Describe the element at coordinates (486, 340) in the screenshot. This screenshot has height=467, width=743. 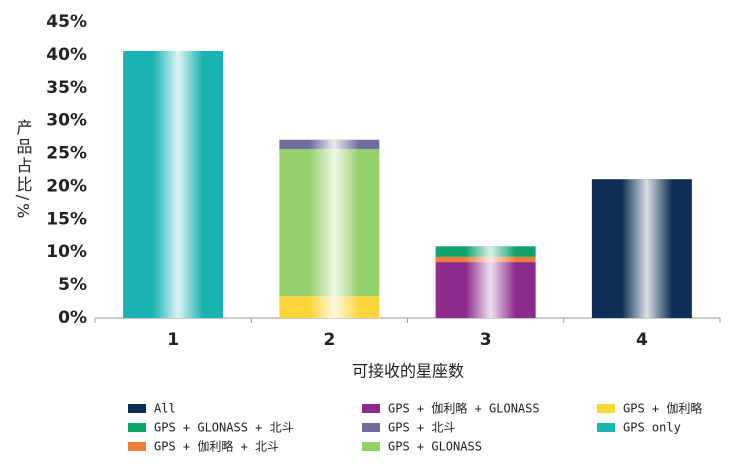
I see `x-tick-label: 3` at that location.